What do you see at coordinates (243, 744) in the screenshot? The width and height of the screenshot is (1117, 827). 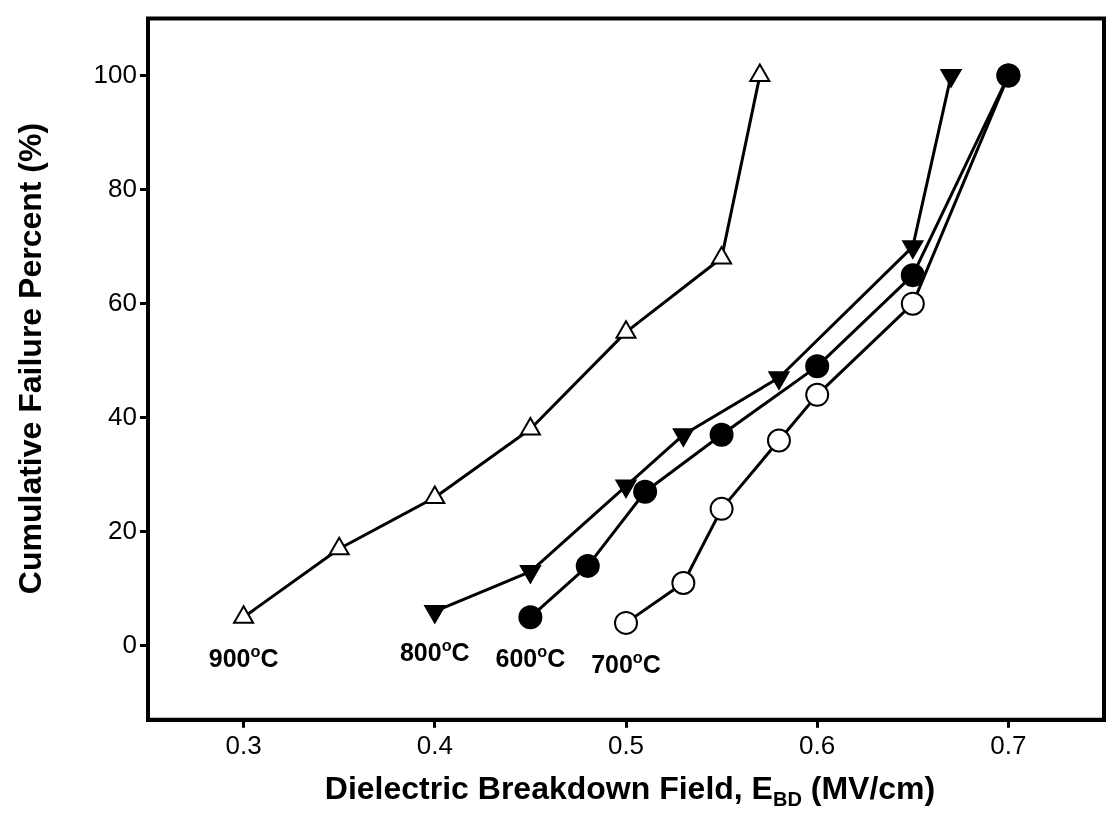 I see `x-tick-label: 0.3` at bounding box center [243, 744].